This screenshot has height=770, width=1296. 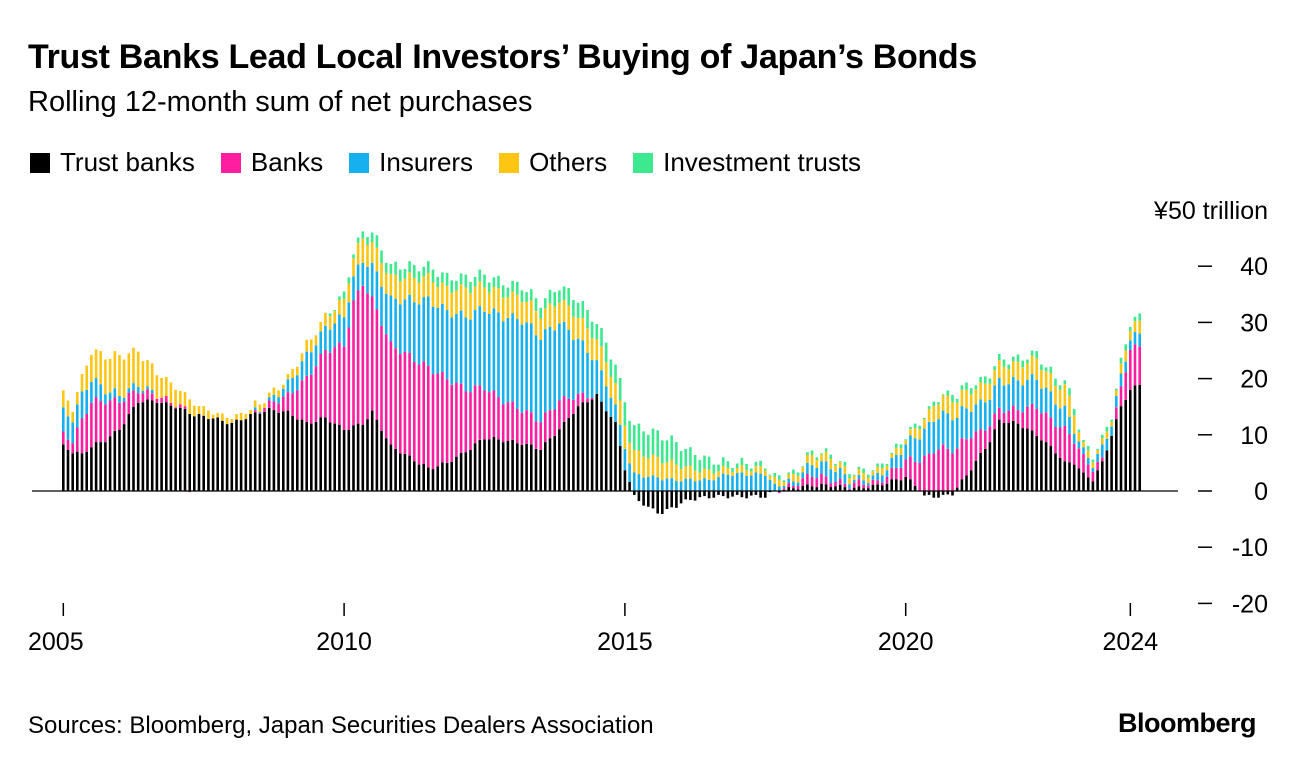 What do you see at coordinates (1254, 323) in the screenshot?
I see `y-tick-label: 30` at bounding box center [1254, 323].